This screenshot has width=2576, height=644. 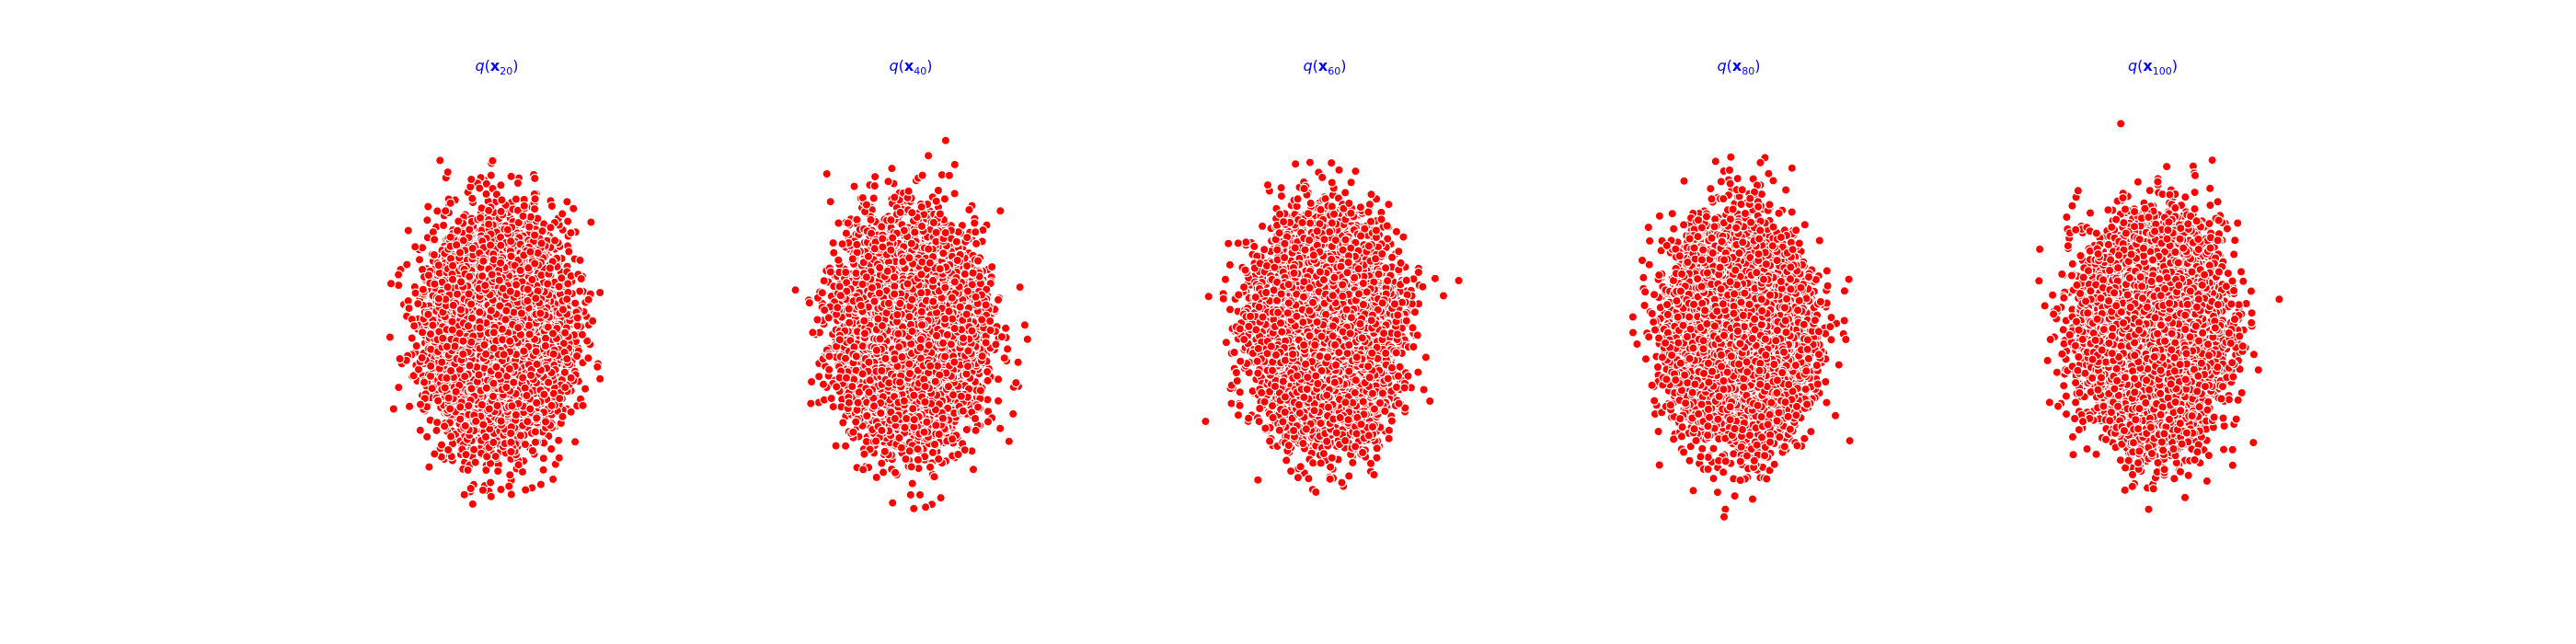 What do you see at coordinates (506, 71) in the screenshot?
I see `title-subscript: 20` at bounding box center [506, 71].